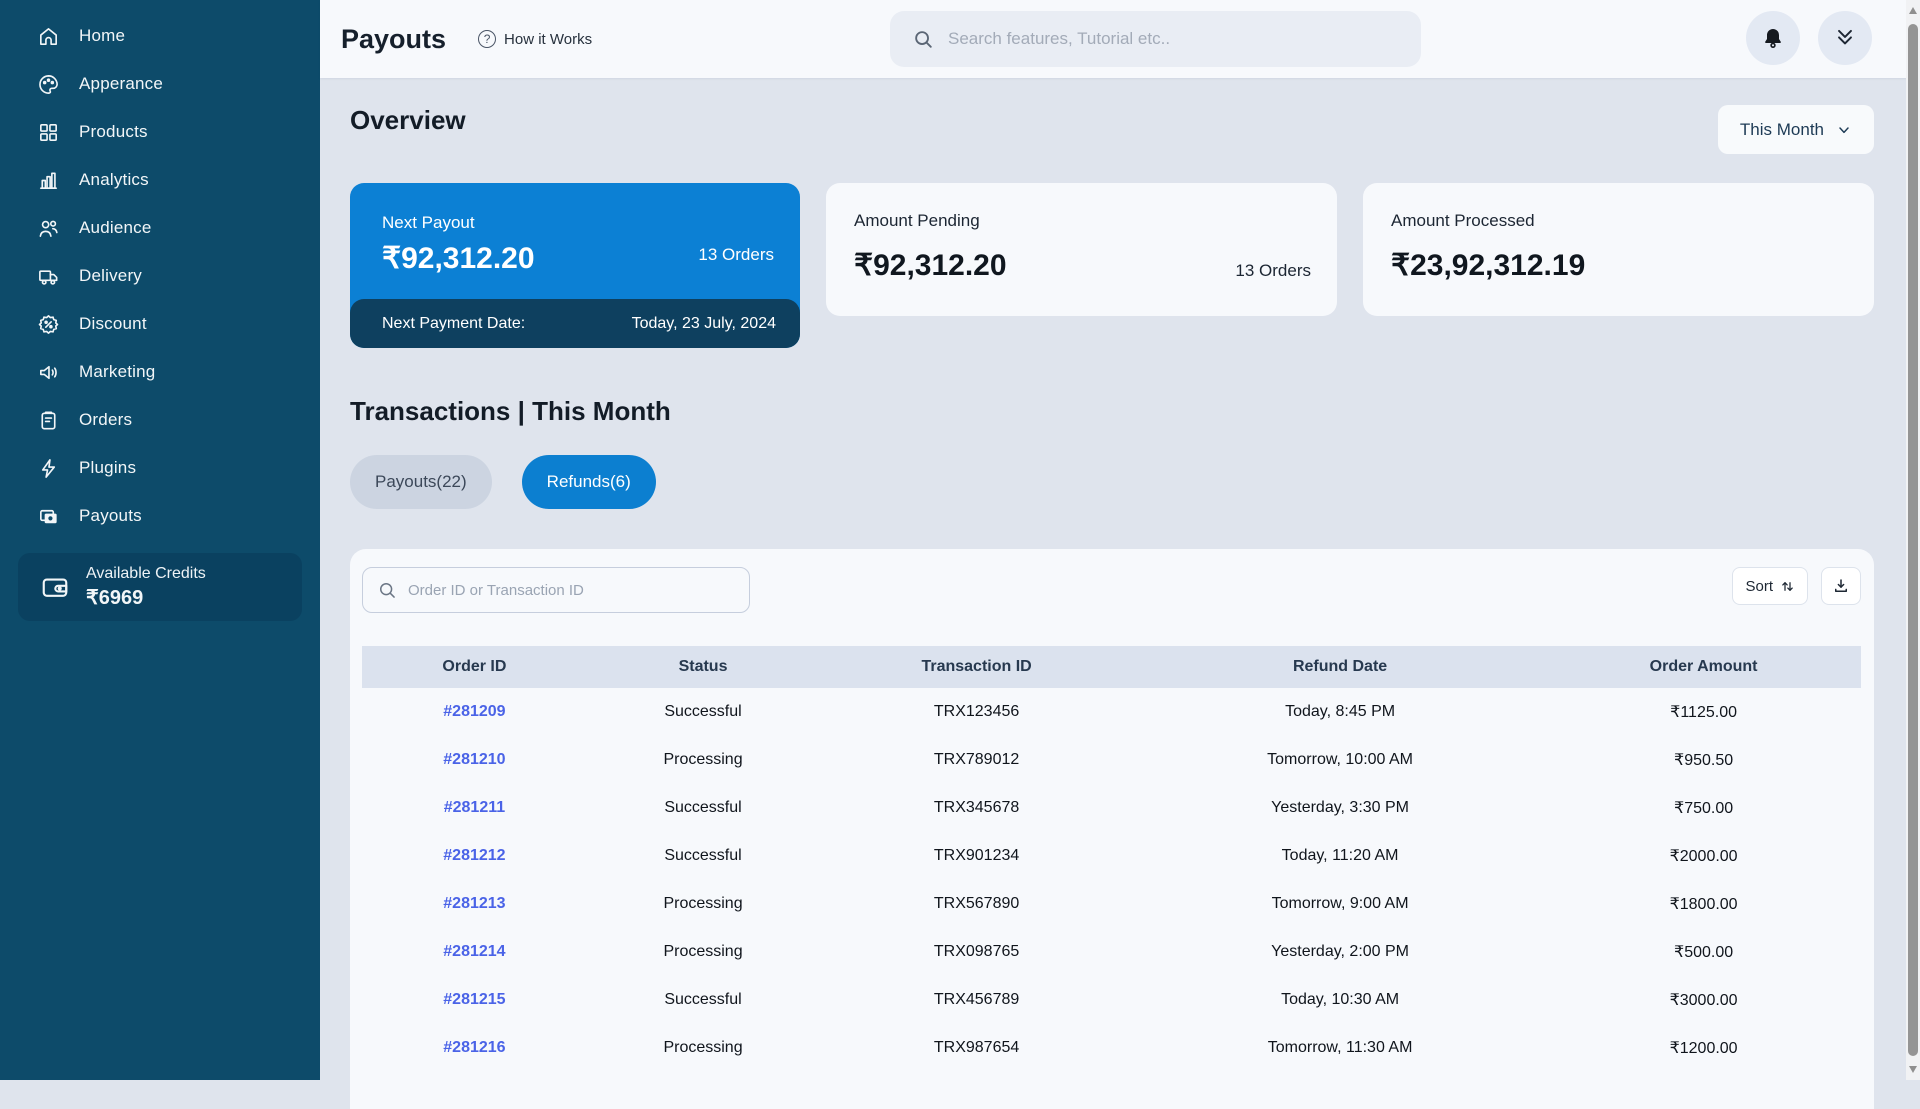  I want to click on sidebar-item-orders: Orders, so click(160, 420).